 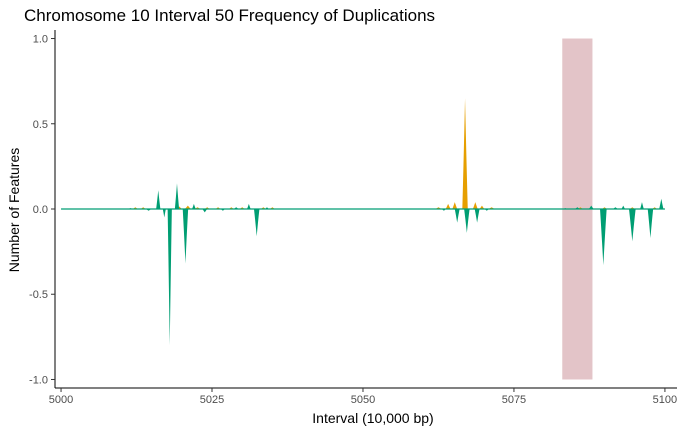 I want to click on y-tick-label: -0.5, so click(x=38, y=295).